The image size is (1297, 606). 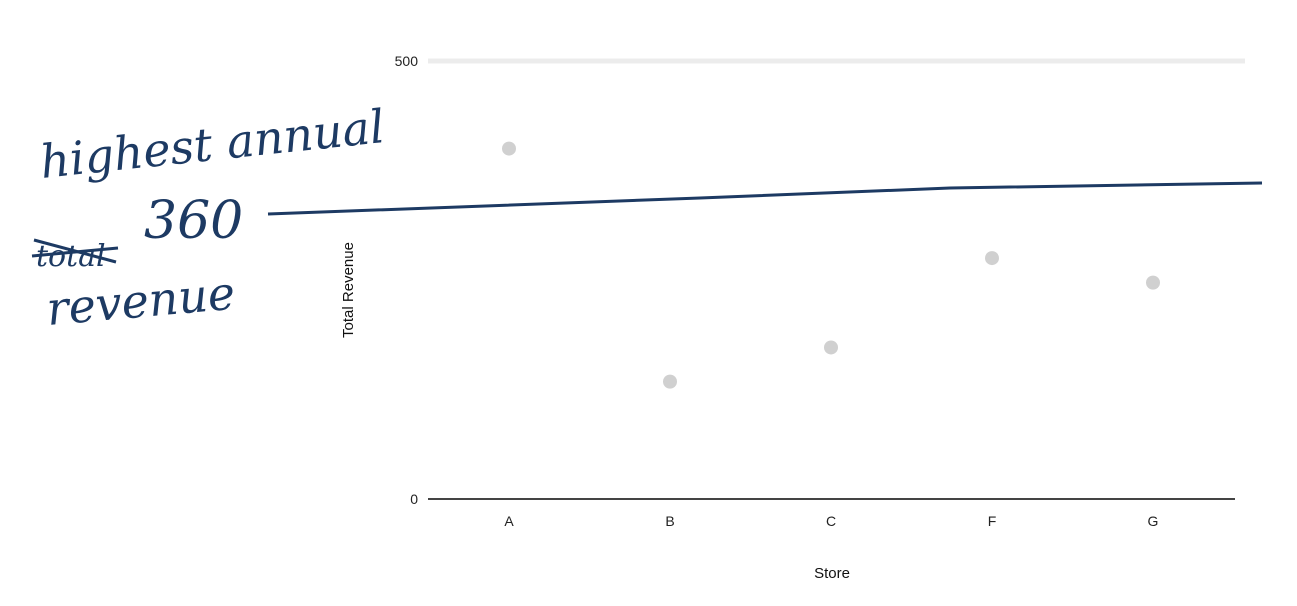 I want to click on x-tick-label: A, so click(x=509, y=521).